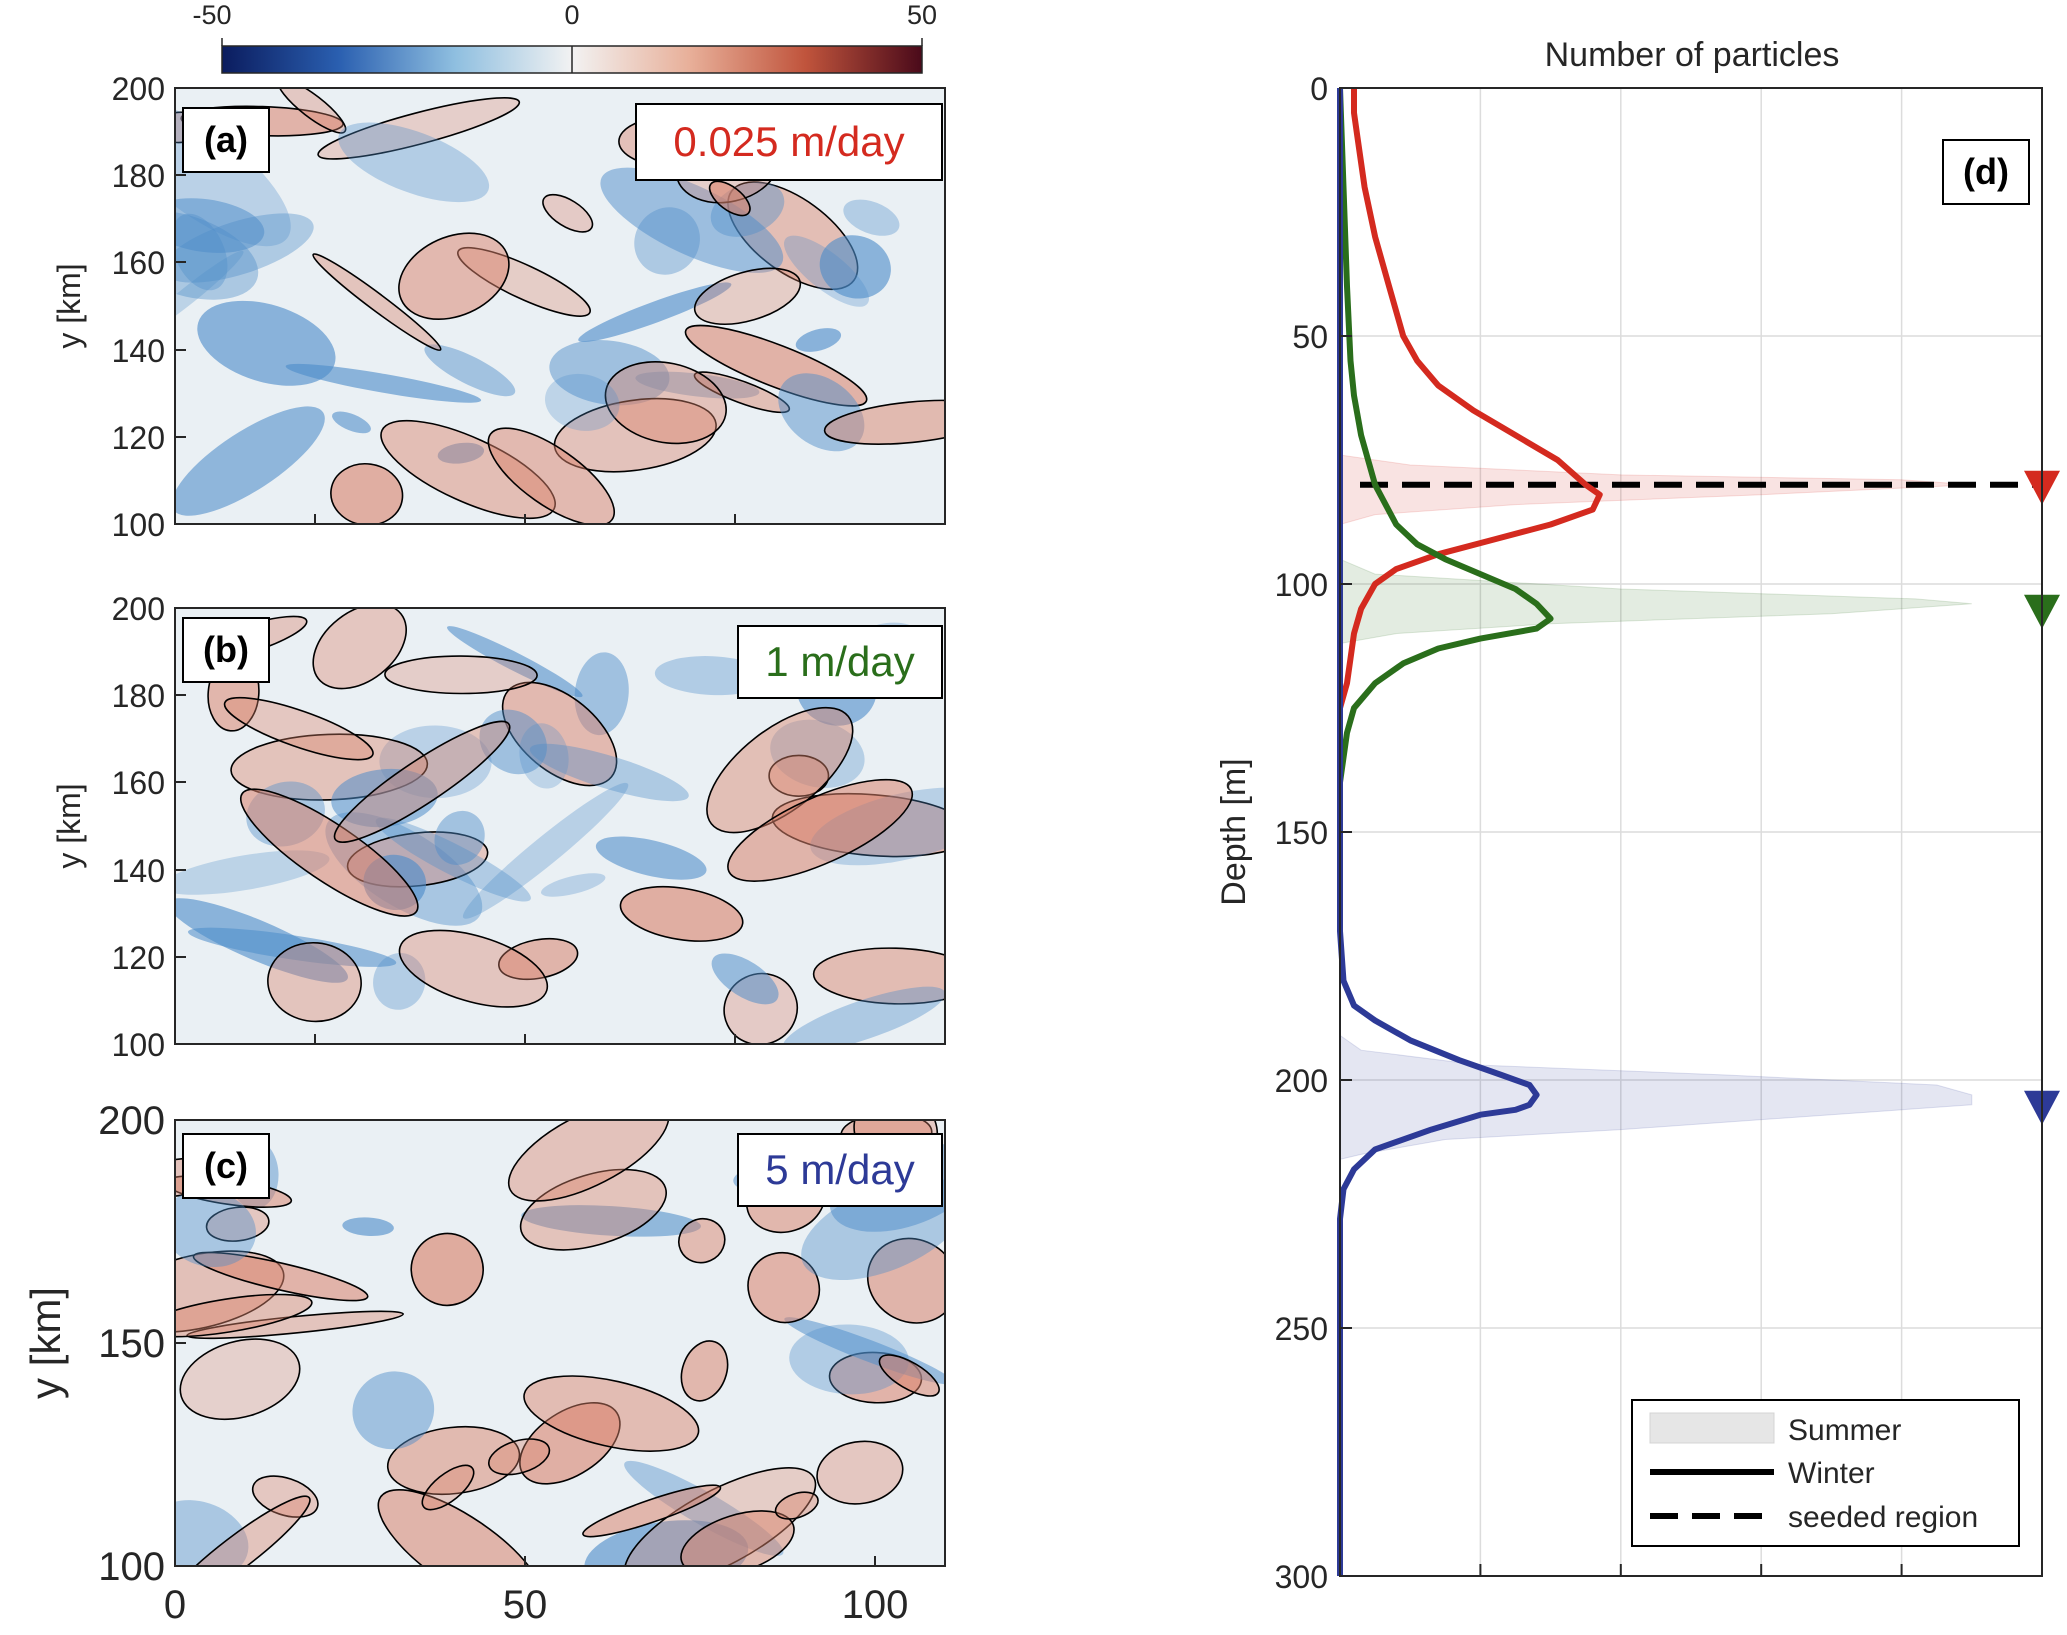  What do you see at coordinates (138, 263) in the screenshot?
I see `panel-a-ytick: 160` at bounding box center [138, 263].